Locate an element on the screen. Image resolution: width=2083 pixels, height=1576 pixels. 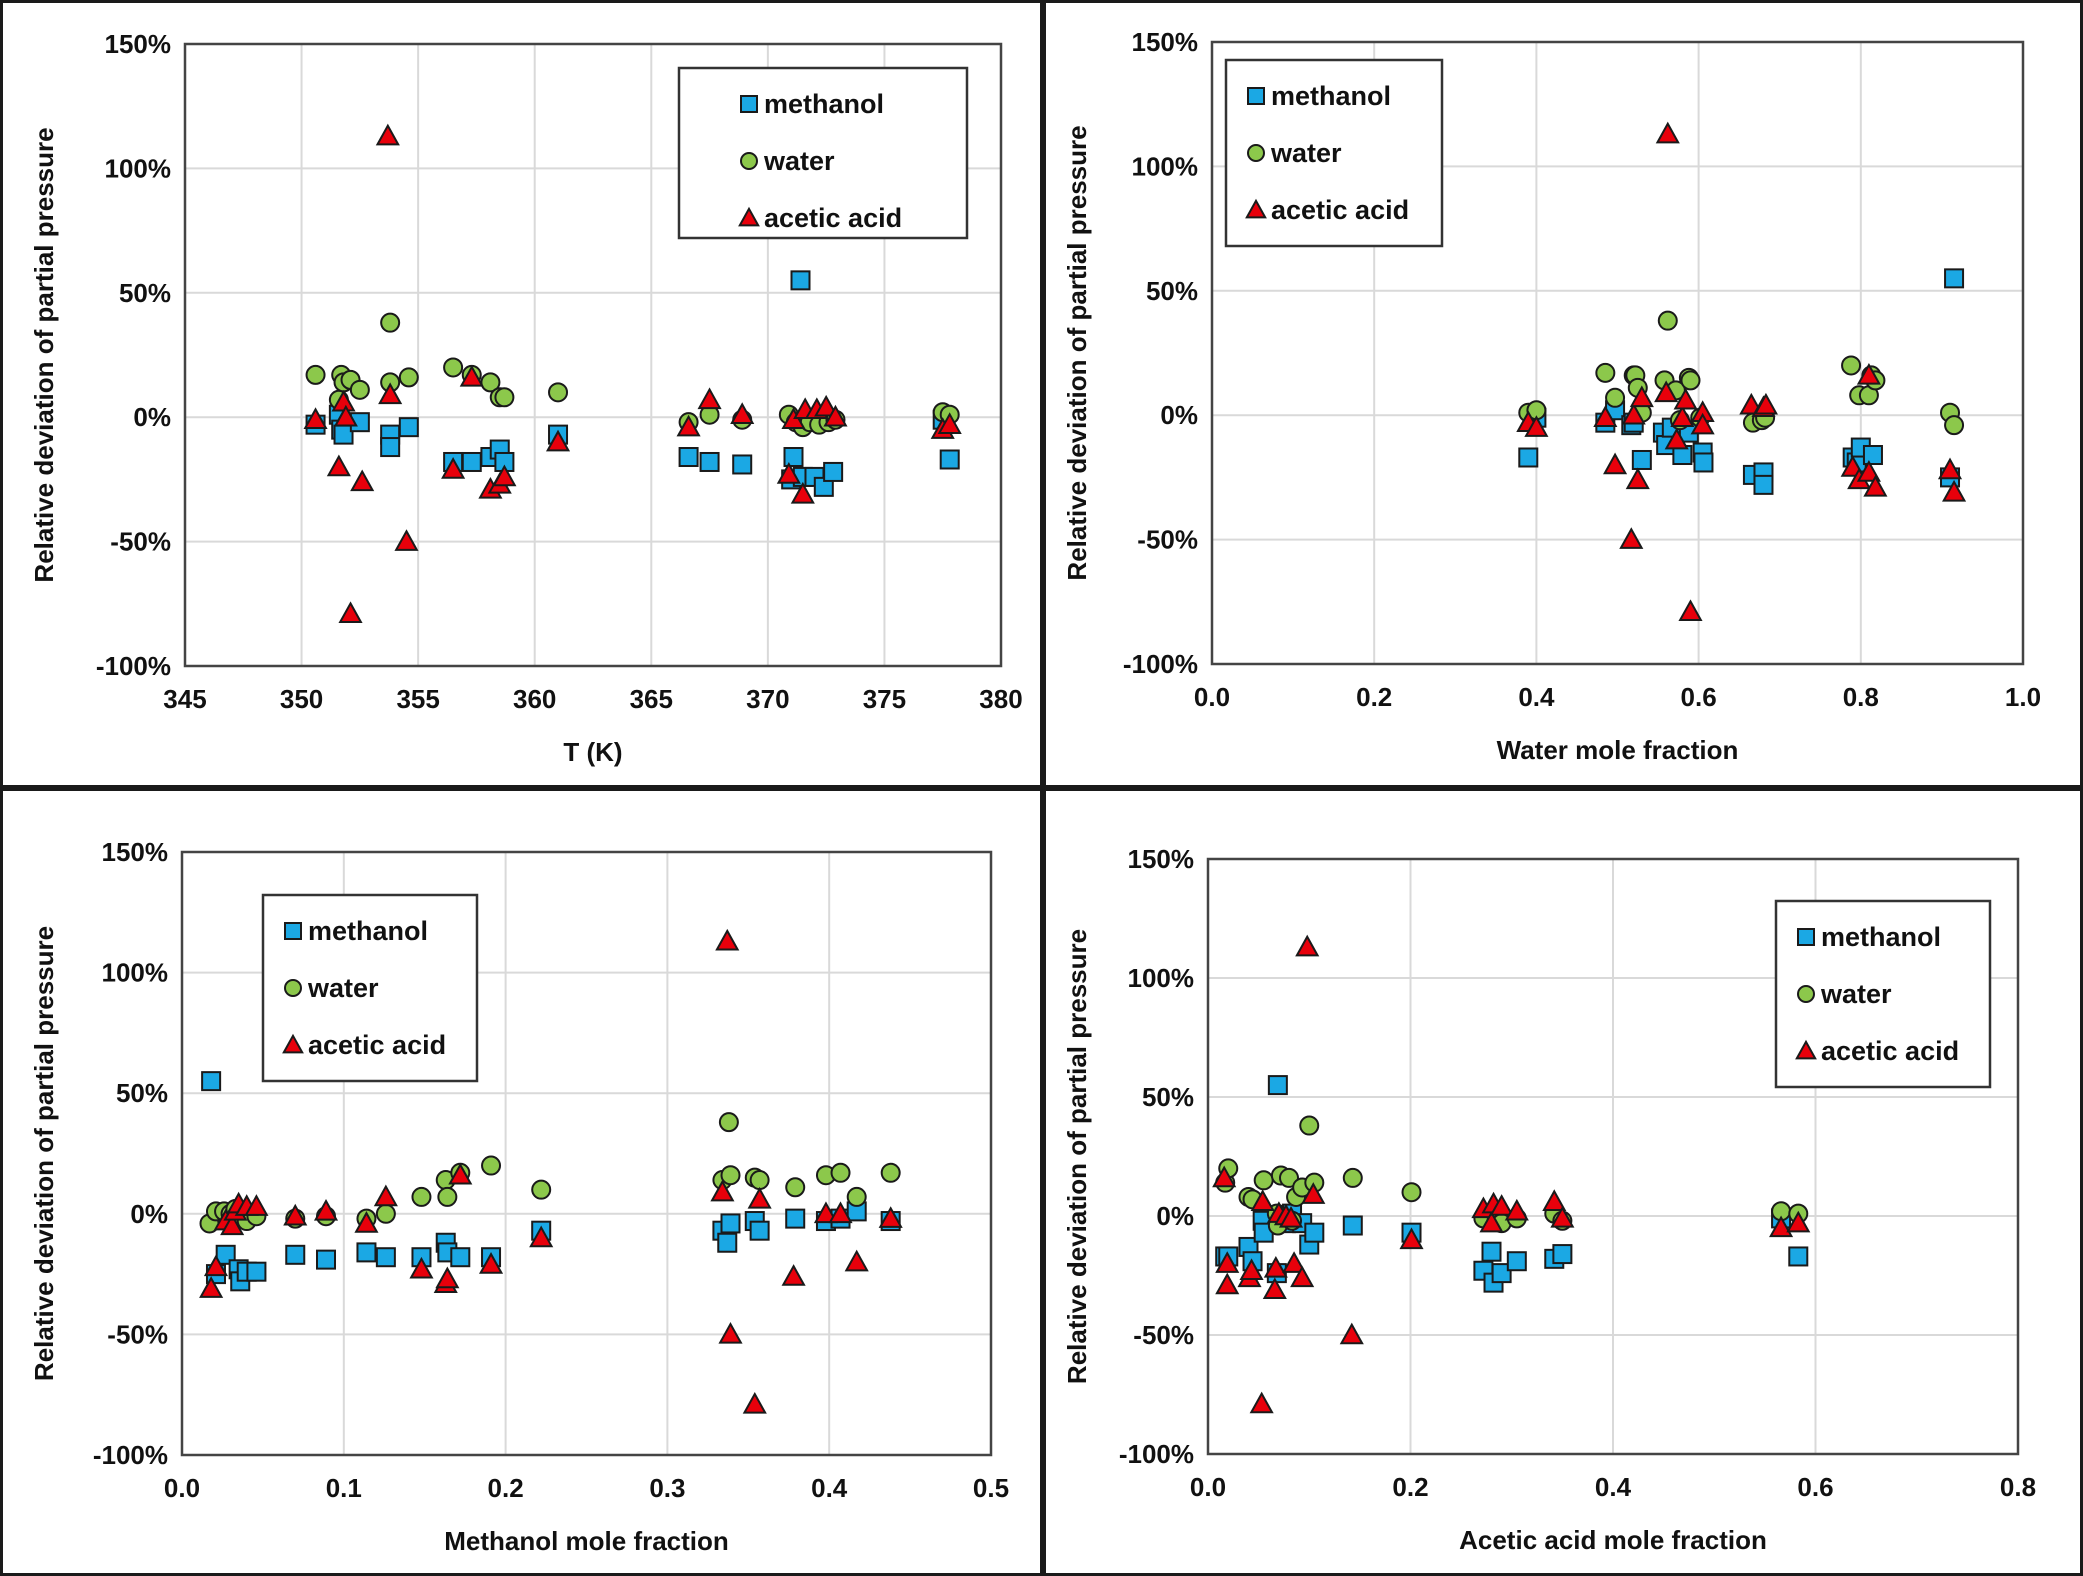
plot-area-frame is located at coordinates (1613, 1156).